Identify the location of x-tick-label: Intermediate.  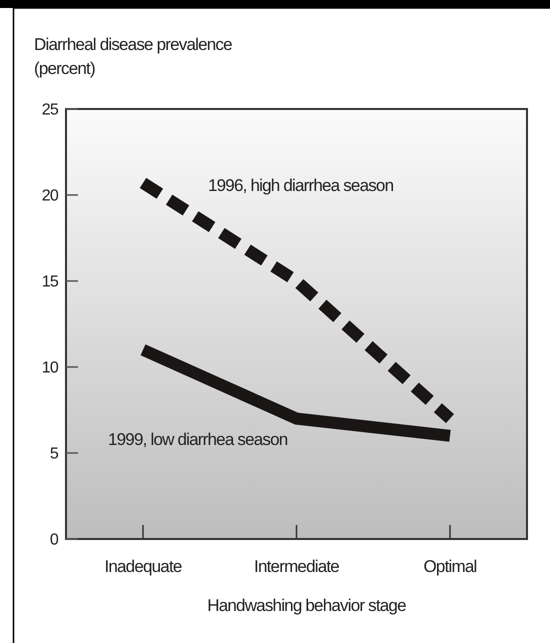
(297, 566).